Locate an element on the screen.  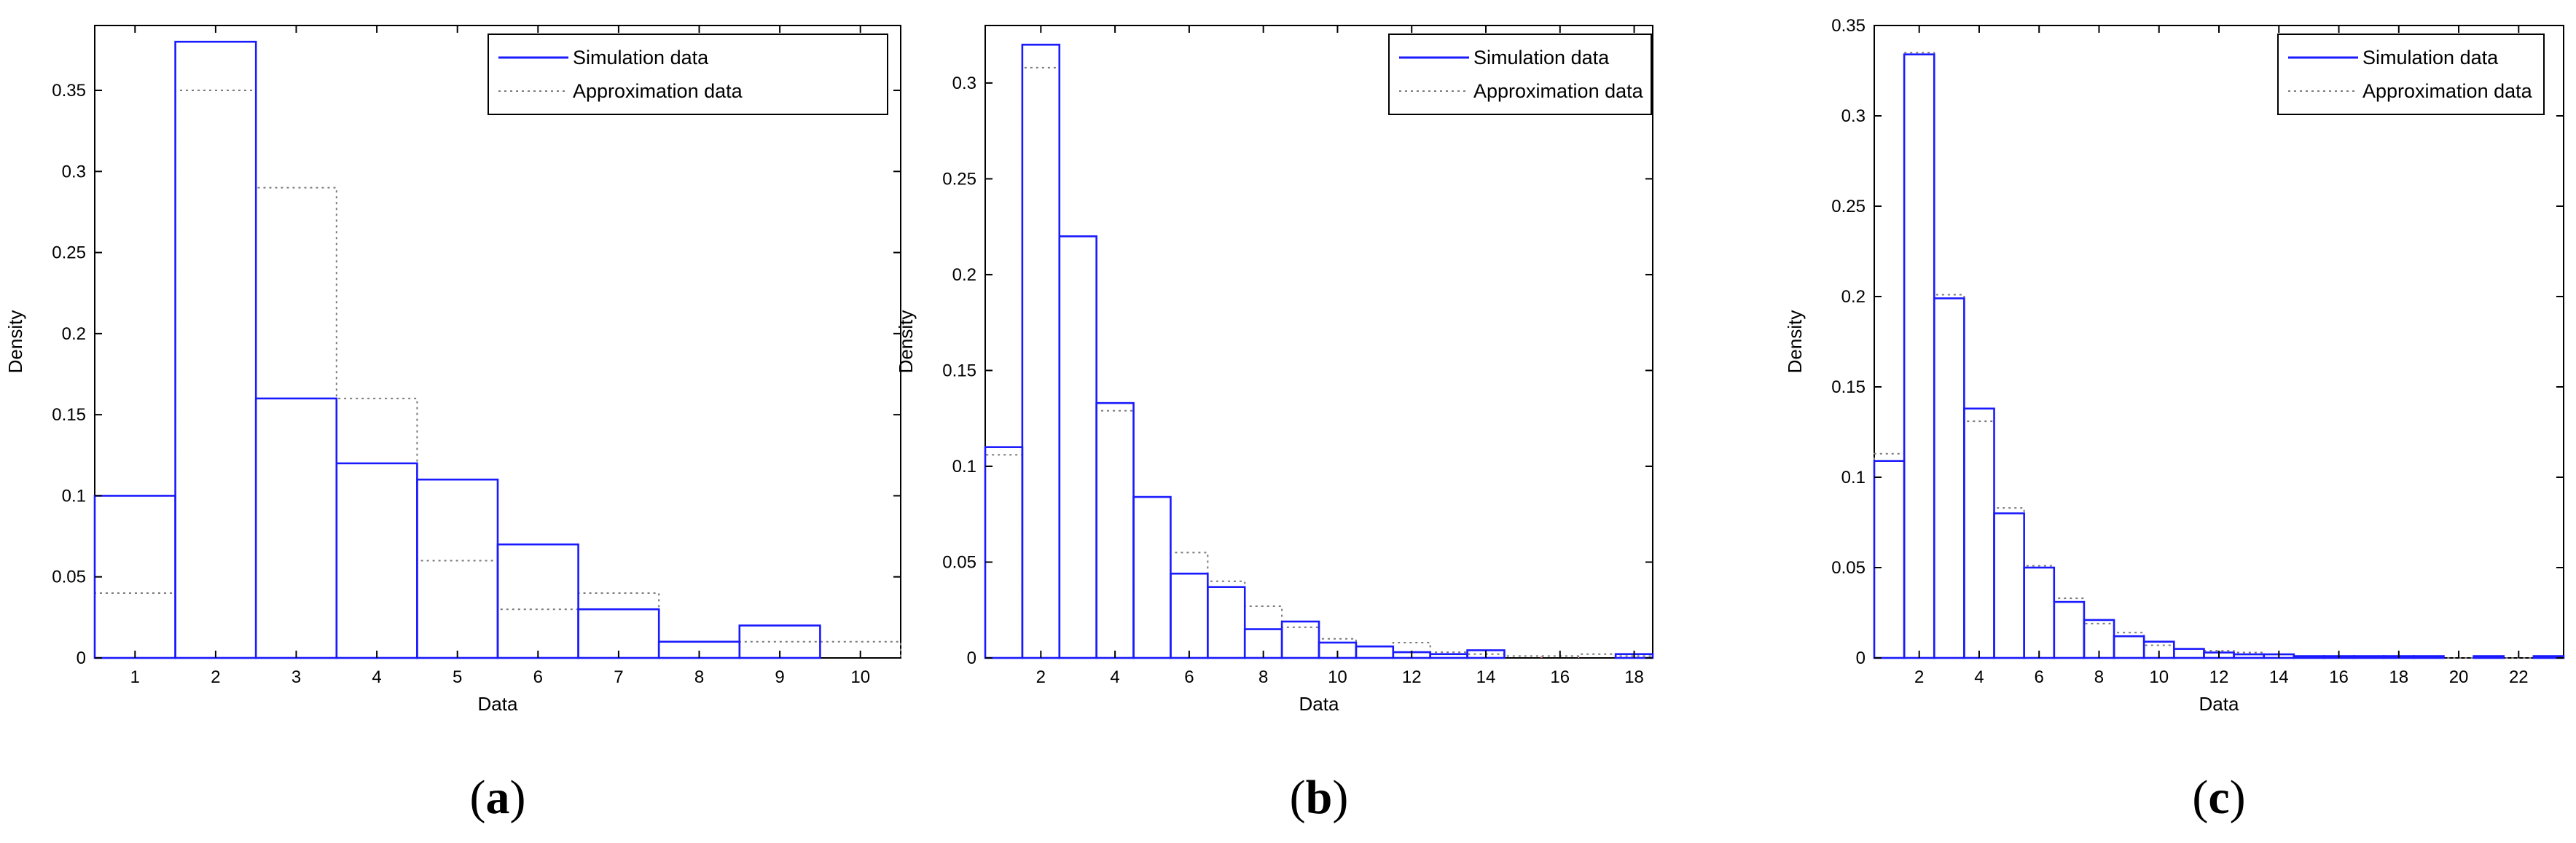
panel-caption-c: (c) is located at coordinates (2218, 797).